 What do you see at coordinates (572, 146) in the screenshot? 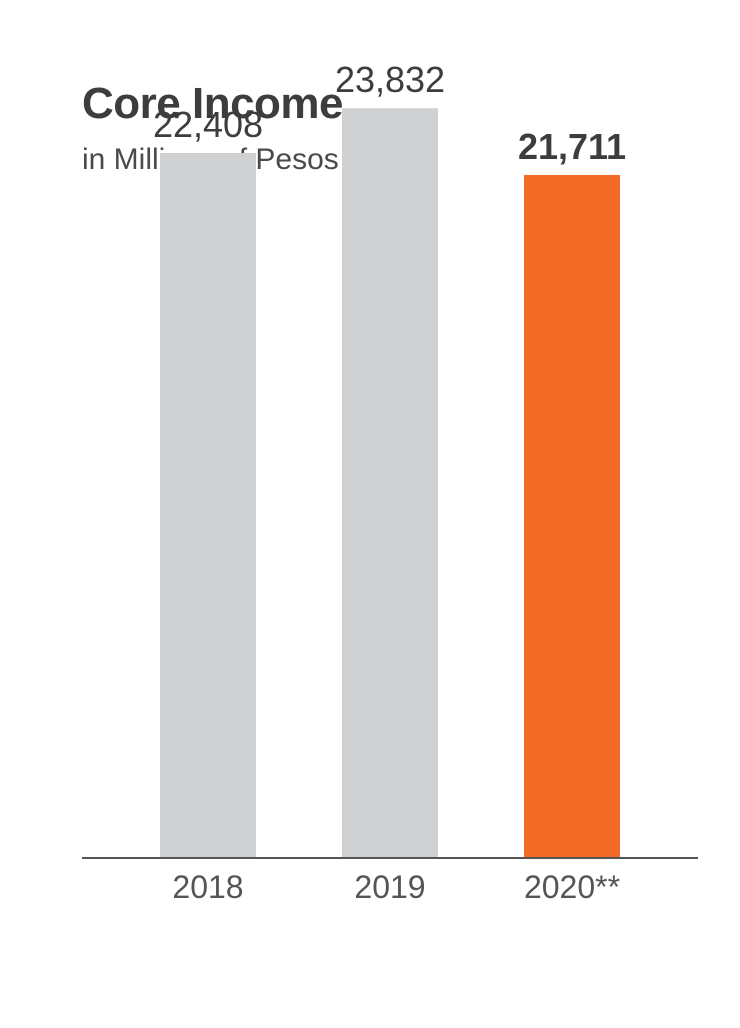
I see `value-label-2020: 21,711` at bounding box center [572, 146].